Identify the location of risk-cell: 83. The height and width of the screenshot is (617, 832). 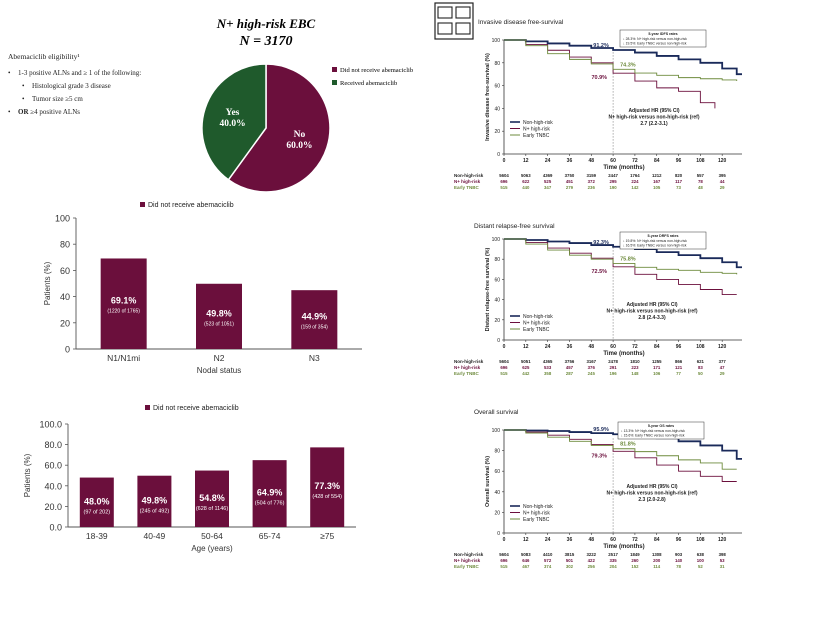
(700, 367).